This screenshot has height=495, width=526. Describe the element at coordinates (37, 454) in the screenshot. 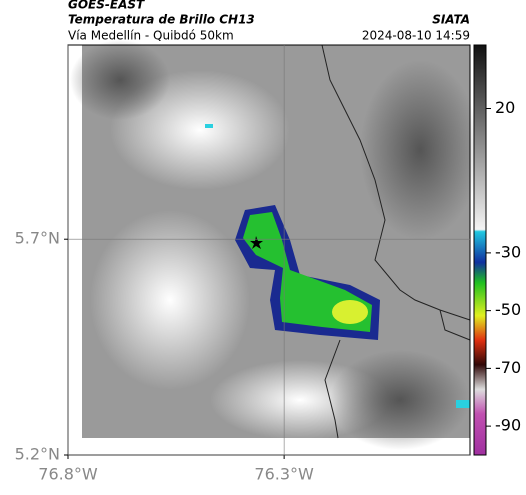

I see `y-tick-label: 5.2°N` at that location.